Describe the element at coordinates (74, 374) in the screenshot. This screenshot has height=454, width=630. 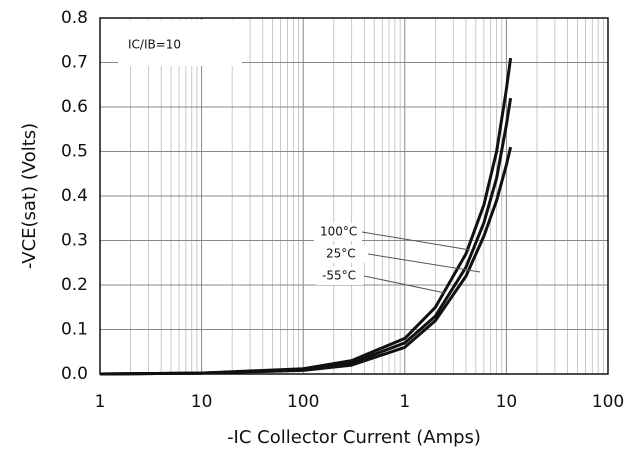
I see `y-tick-label: 0.0` at that location.